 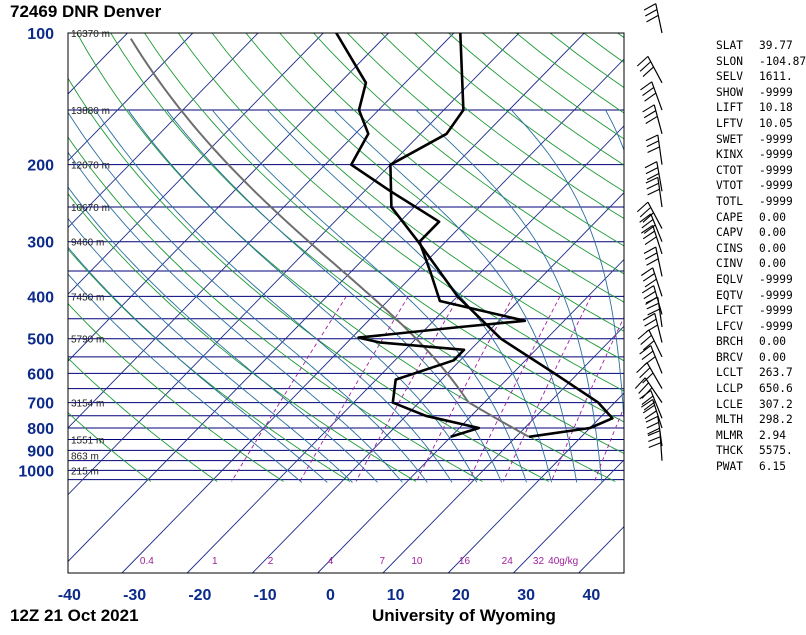 I want to click on index-row: SWET -9999, so click(x=761, y=140).